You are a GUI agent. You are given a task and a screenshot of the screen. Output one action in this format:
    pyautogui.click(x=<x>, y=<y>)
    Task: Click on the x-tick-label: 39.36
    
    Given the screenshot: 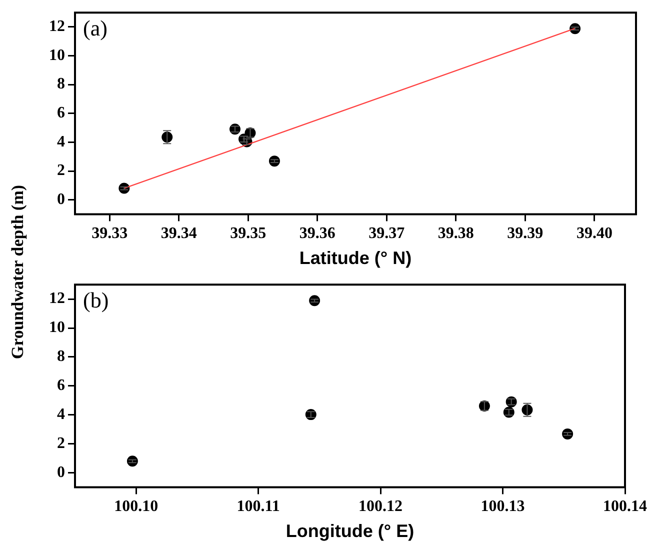 What is the action you would take?
    pyautogui.click(x=317, y=233)
    